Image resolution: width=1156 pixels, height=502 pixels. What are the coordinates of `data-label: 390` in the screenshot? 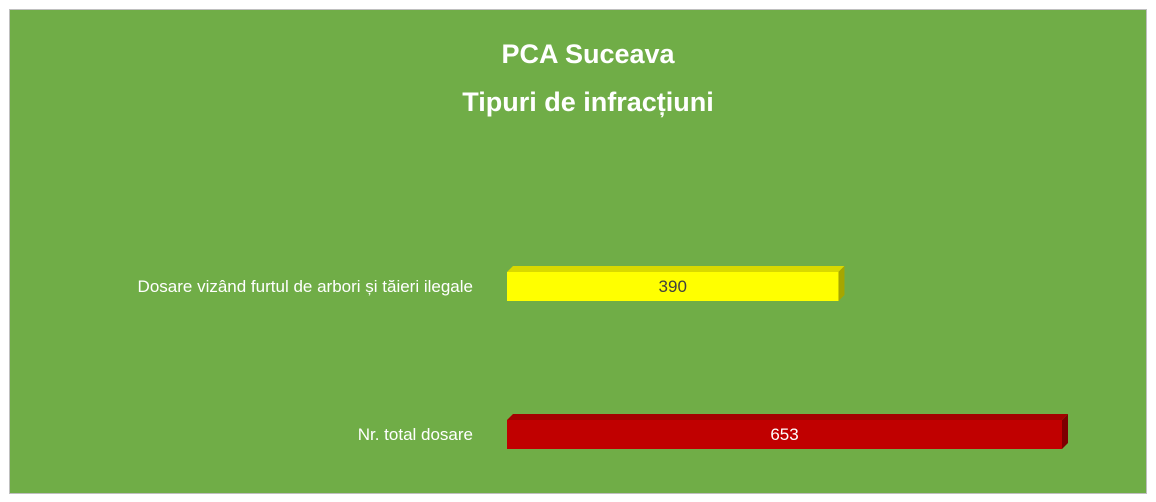 It's located at (673, 286).